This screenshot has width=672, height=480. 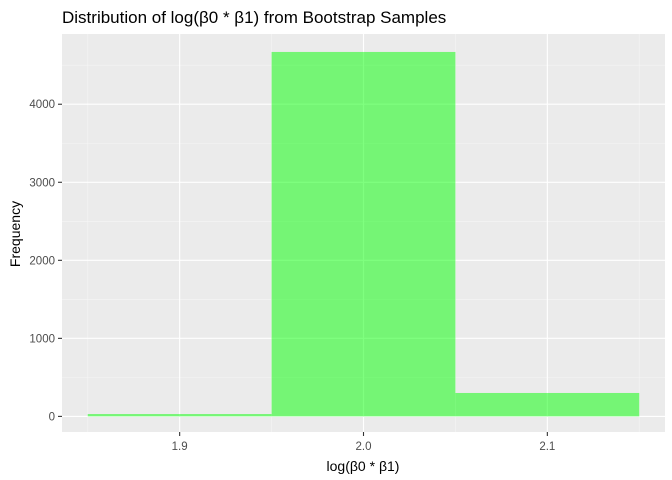 I want to click on y-axis-ticks: 0 1000 2000 3000 4000, so click(x=45, y=261).